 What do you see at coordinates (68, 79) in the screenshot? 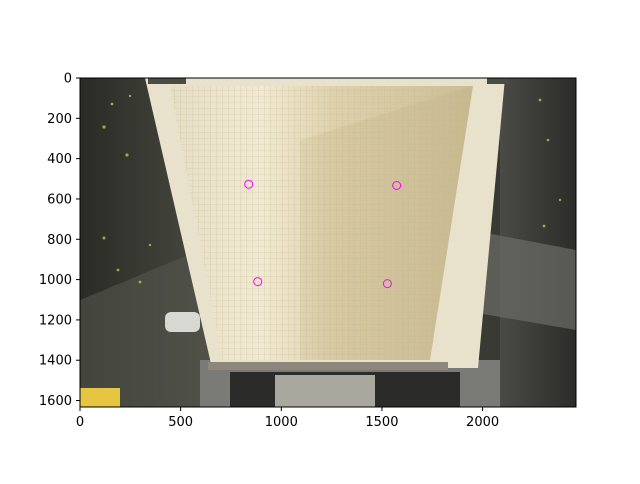
I see `y-tick-label: 0` at bounding box center [68, 79].